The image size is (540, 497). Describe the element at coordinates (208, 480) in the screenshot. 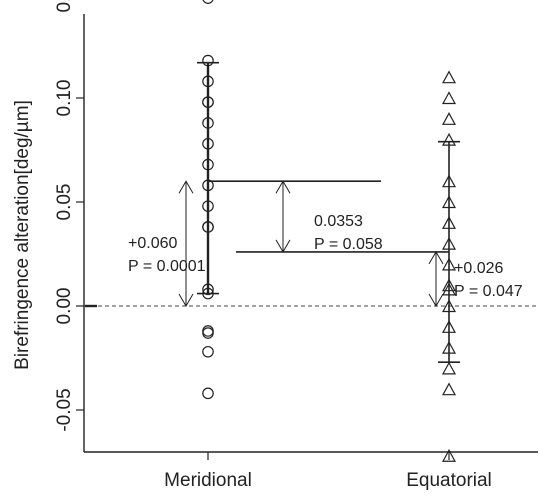

I see `x-tick-label-meridional: Meridional` at that location.